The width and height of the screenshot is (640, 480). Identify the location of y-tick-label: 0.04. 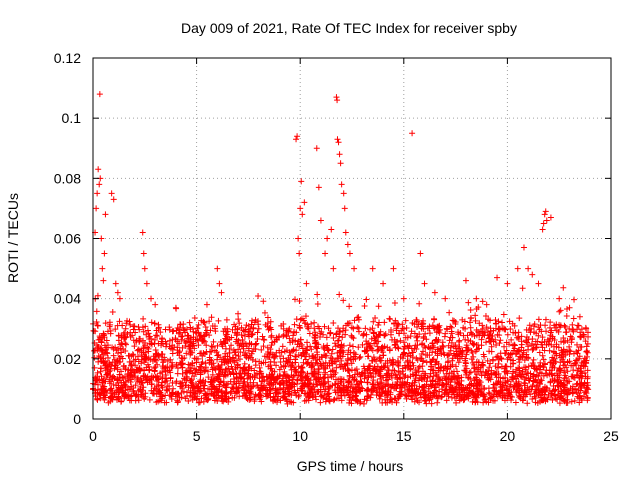
(67, 299).